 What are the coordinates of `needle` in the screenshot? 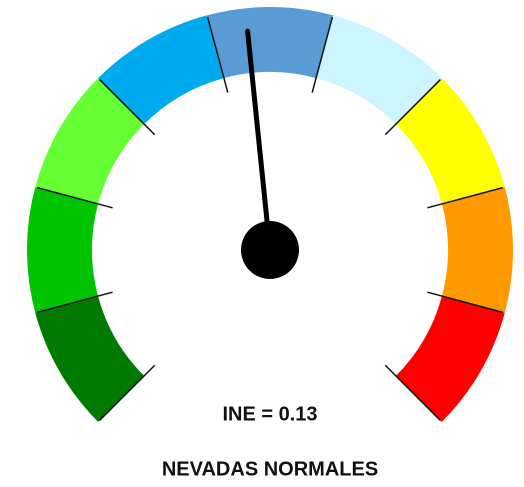 It's located at (259, 140).